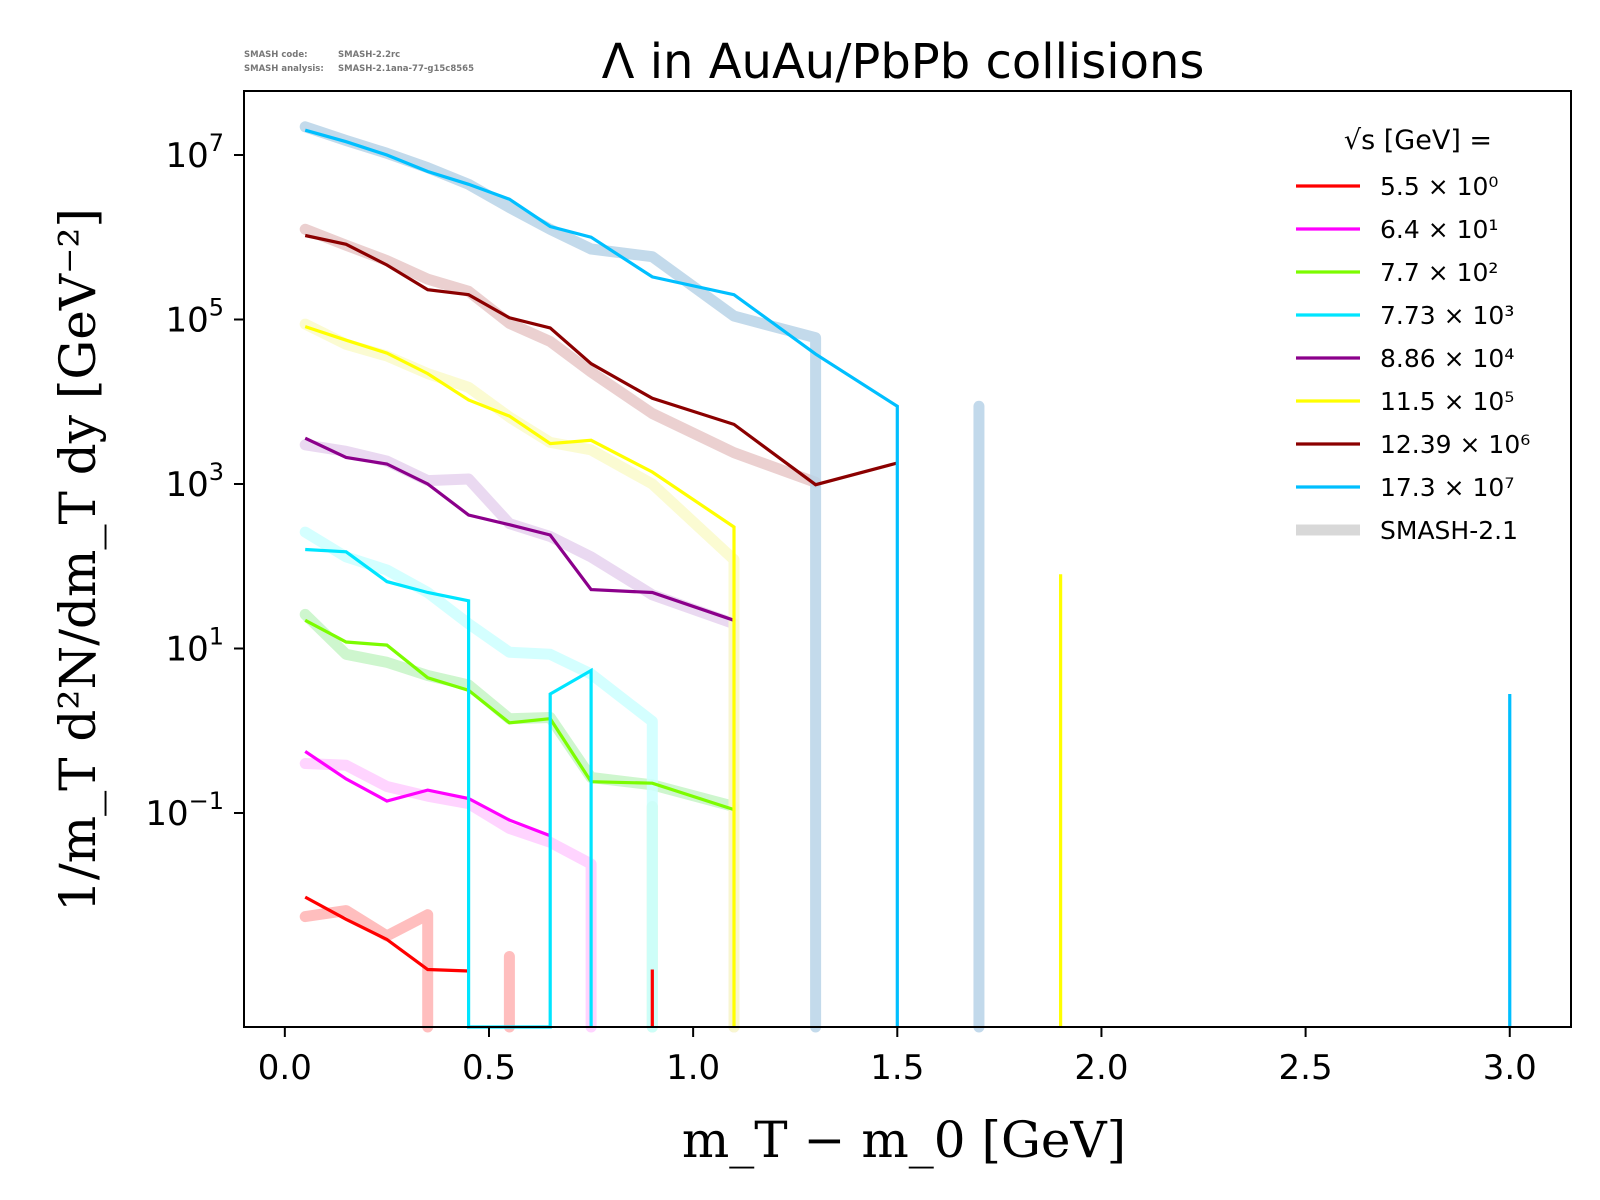 The image size is (1600, 1200). Describe the element at coordinates (1510, 1068) in the screenshot. I see `x-tick-label-6: 3.0` at that location.